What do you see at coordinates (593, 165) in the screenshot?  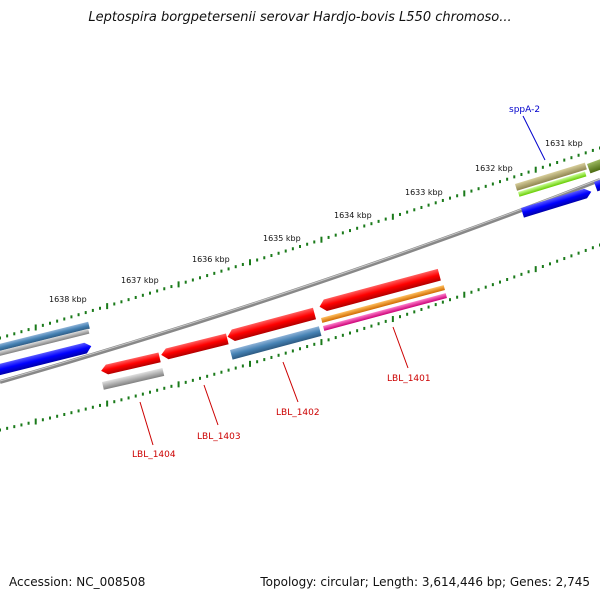 I see `feature-darkolive` at bounding box center [593, 165].